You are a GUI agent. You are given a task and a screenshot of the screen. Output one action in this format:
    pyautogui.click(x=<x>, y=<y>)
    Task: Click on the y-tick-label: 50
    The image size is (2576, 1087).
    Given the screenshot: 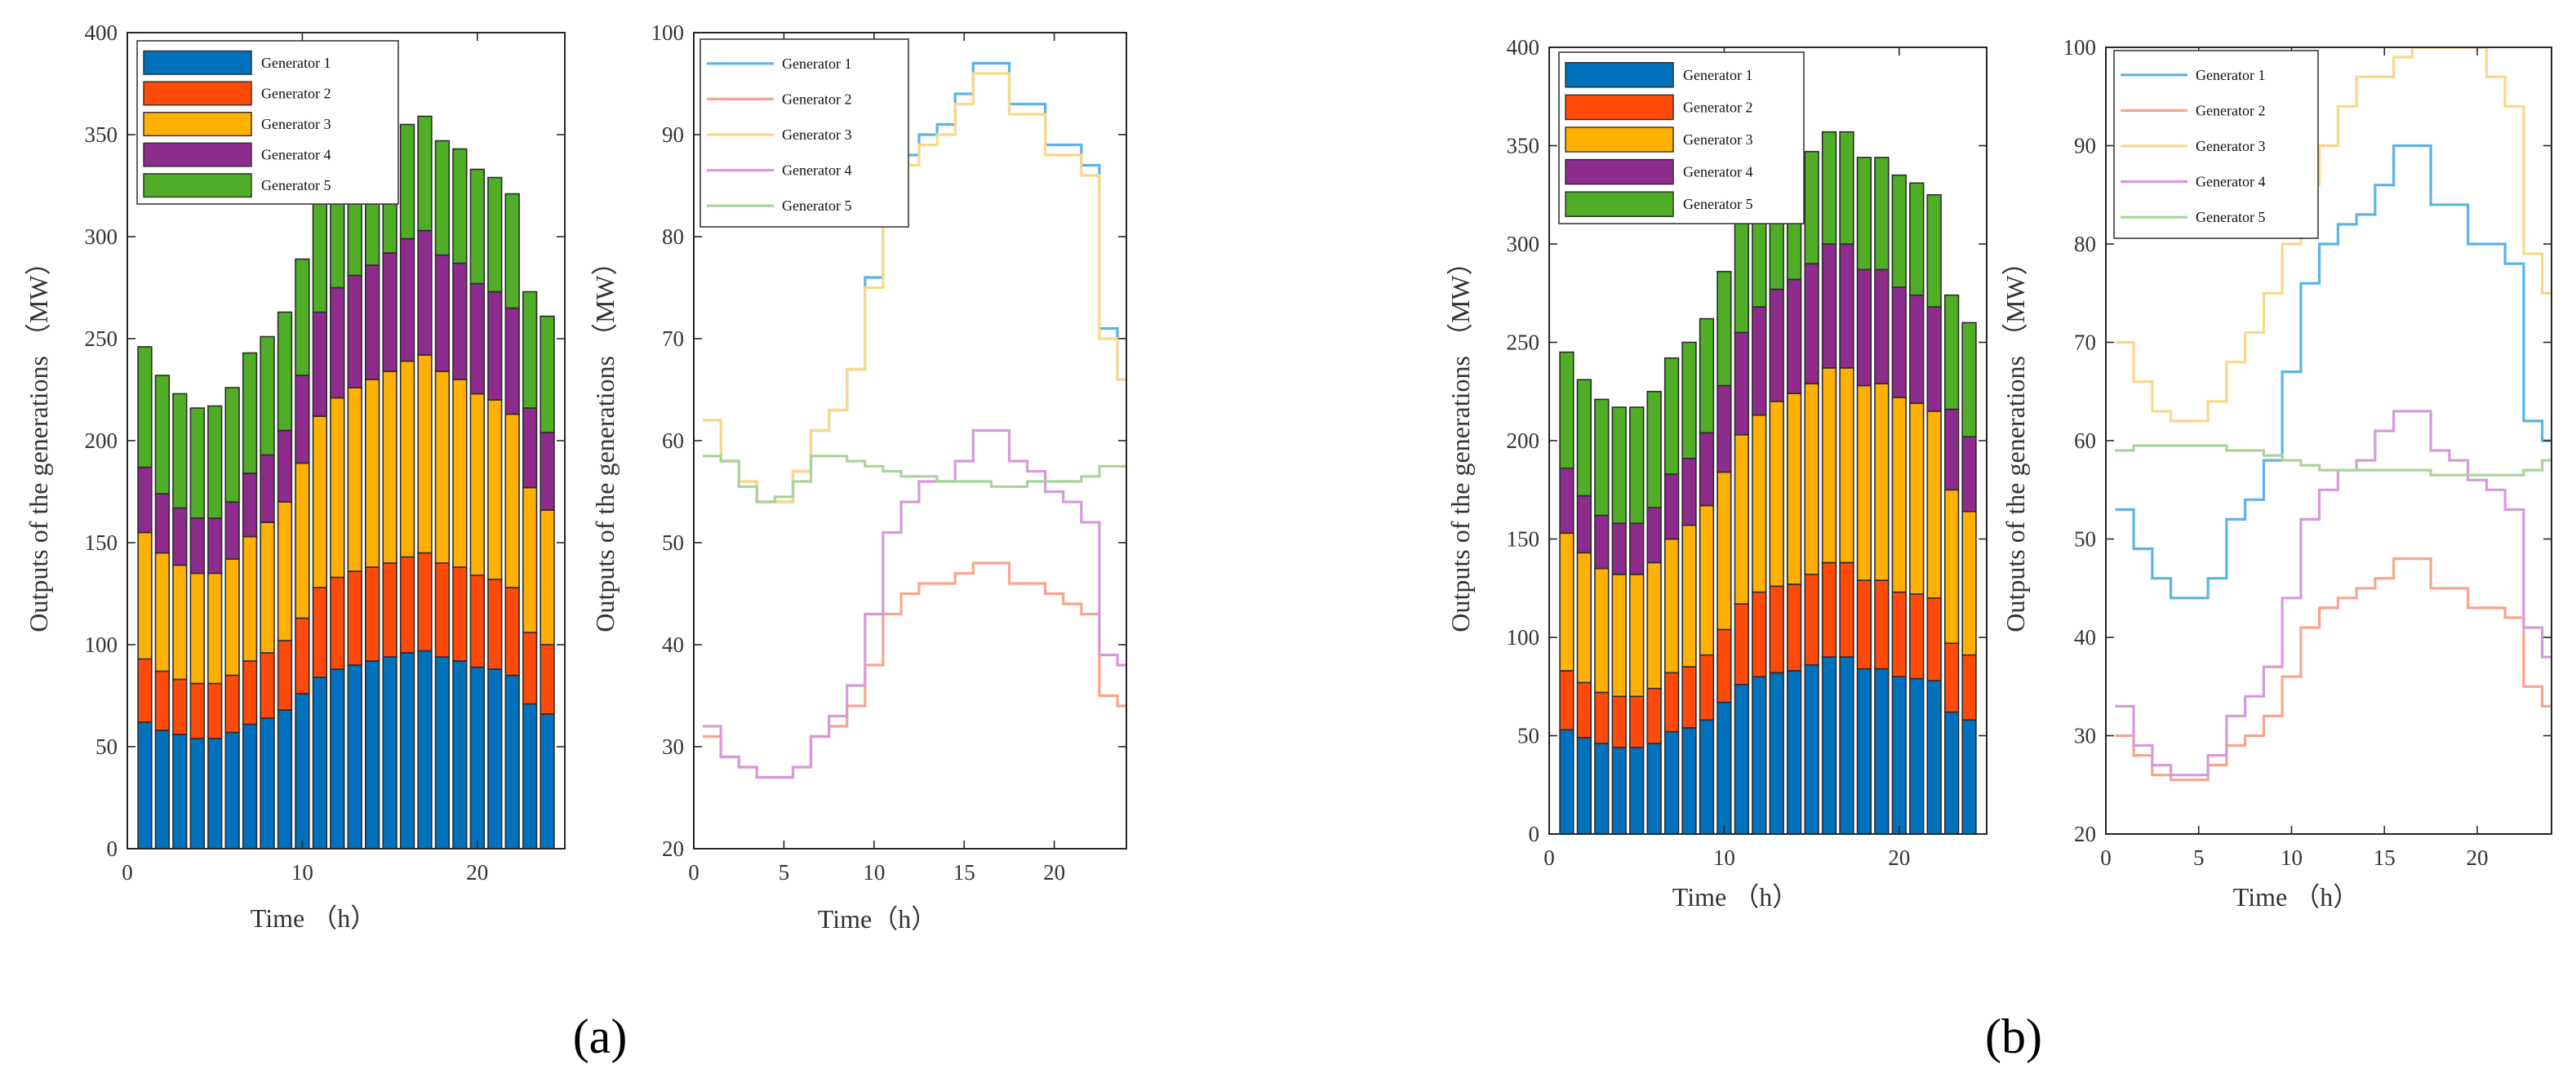 What is the action you would take?
    pyautogui.click(x=106, y=746)
    